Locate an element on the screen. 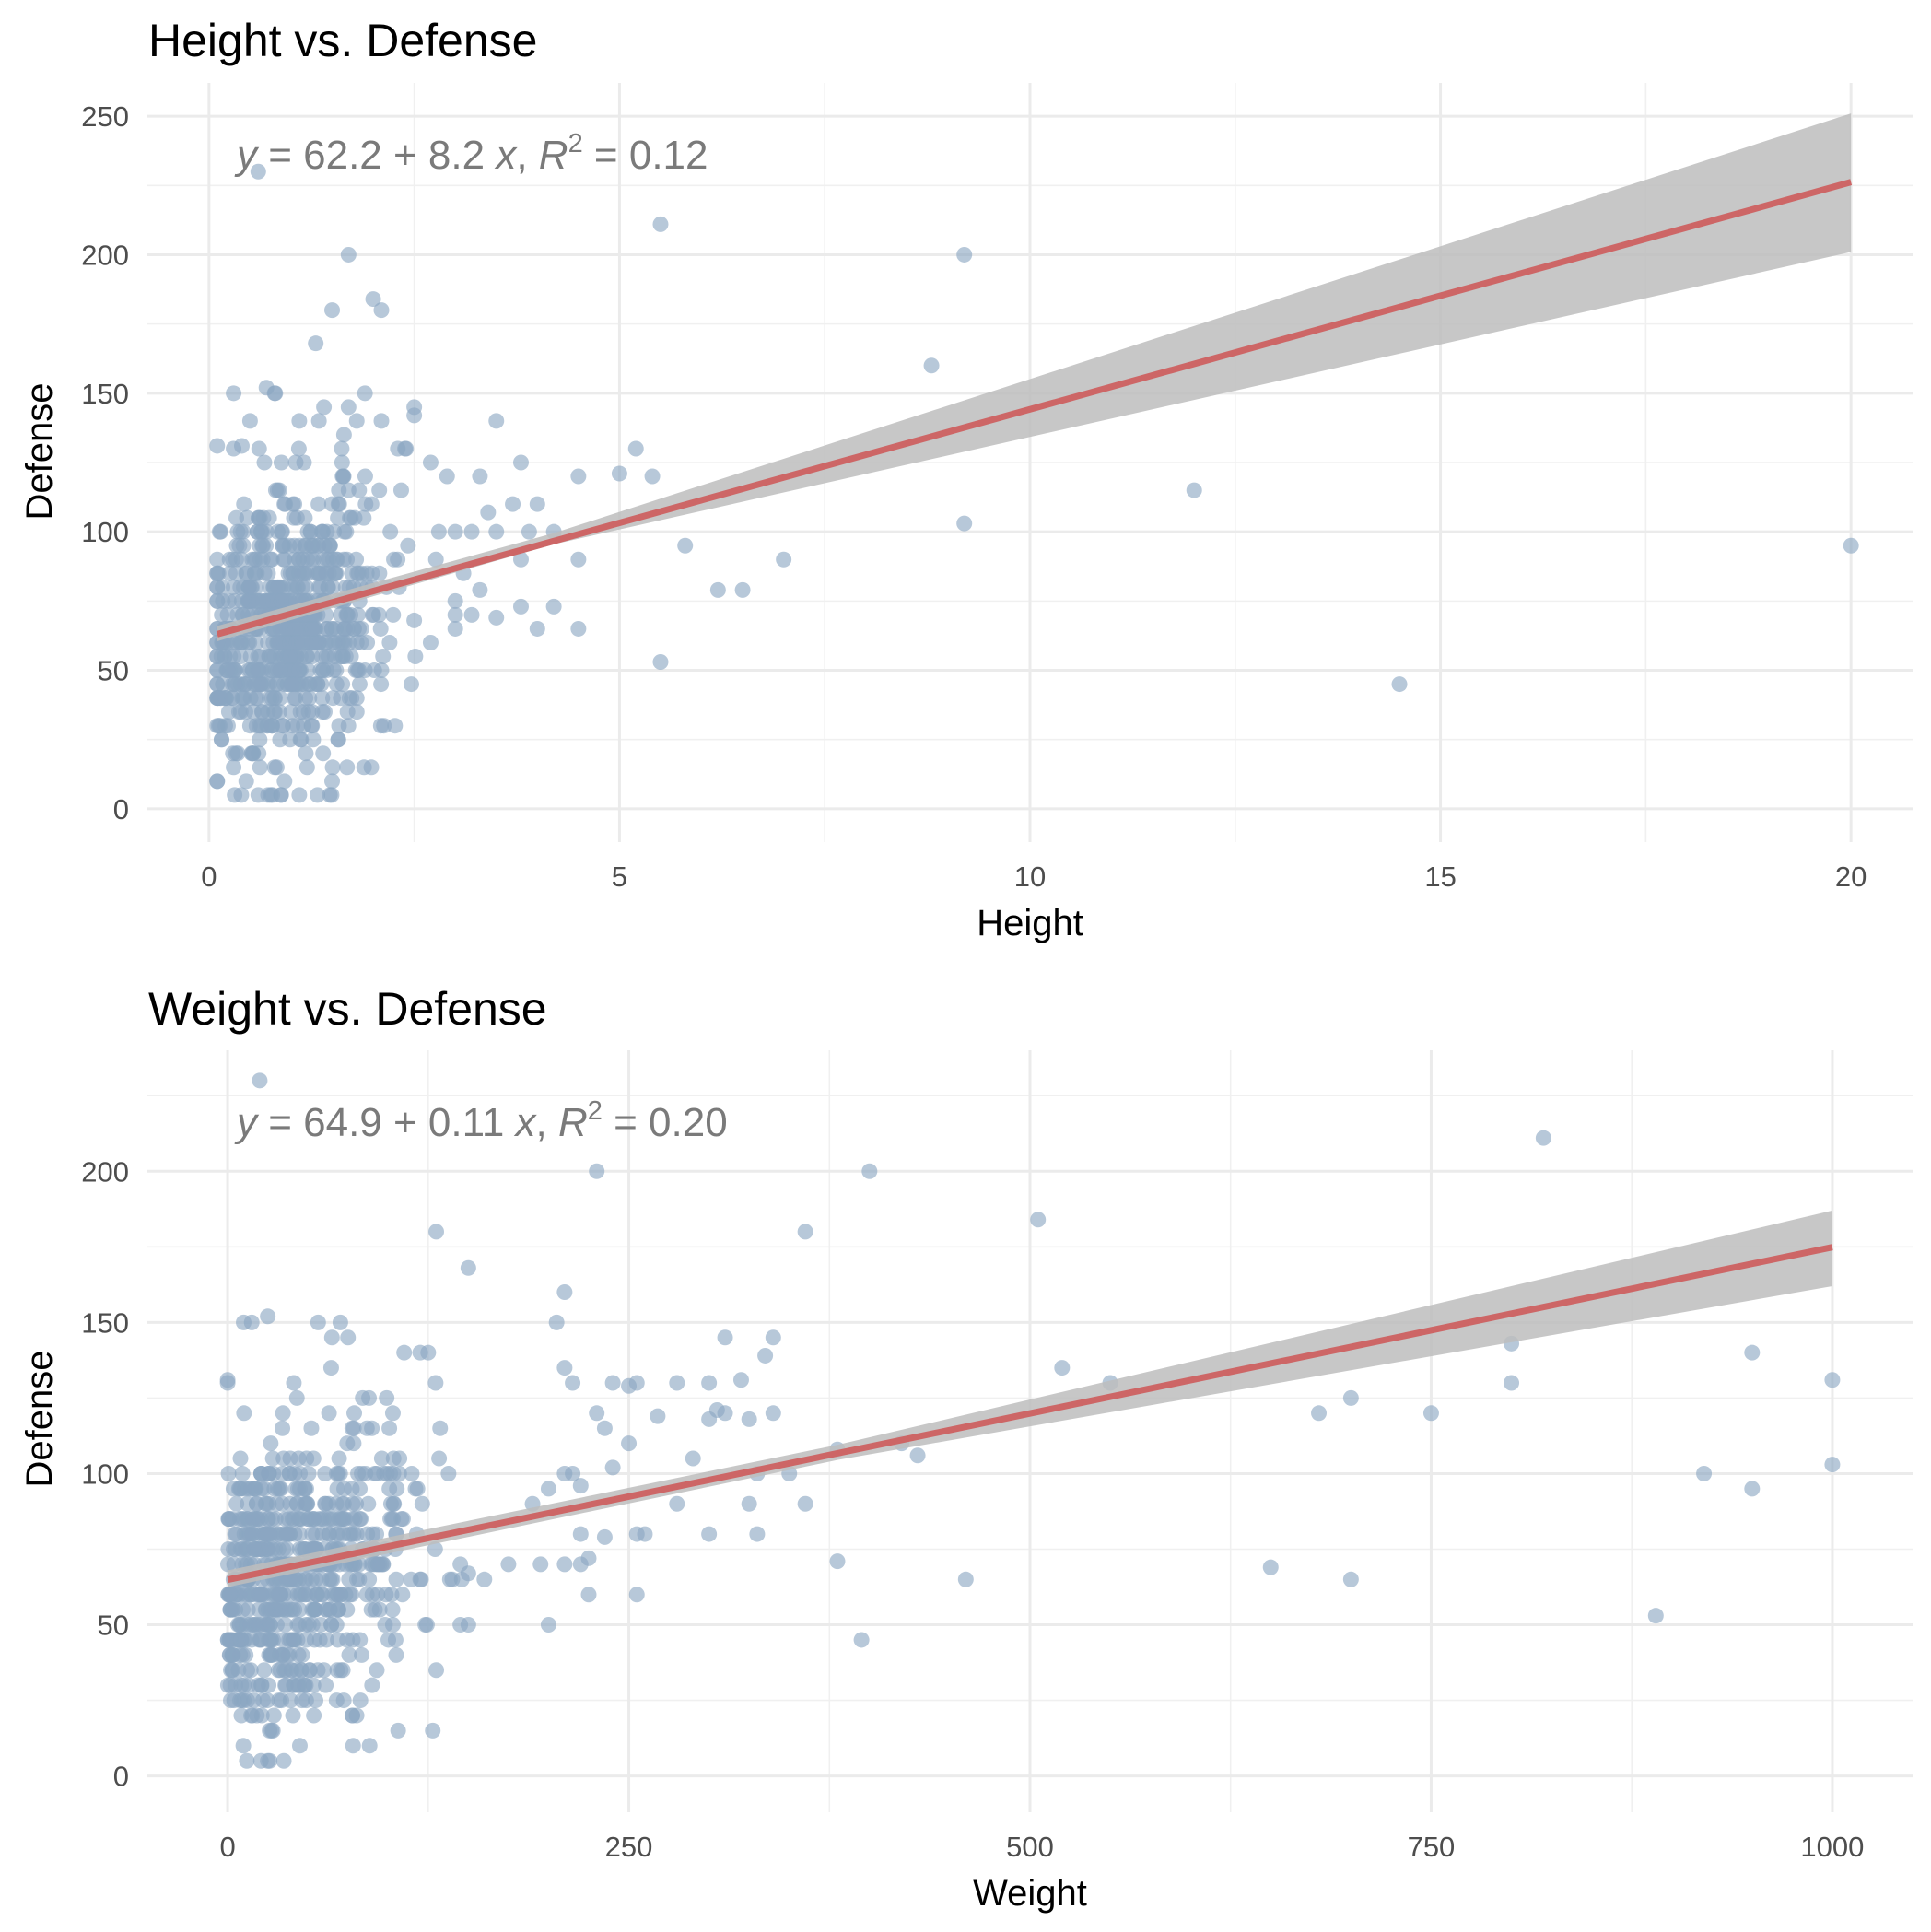 The height and width of the screenshot is (1932, 1931). y-tick-label: 0 is located at coordinates (121, 1777).